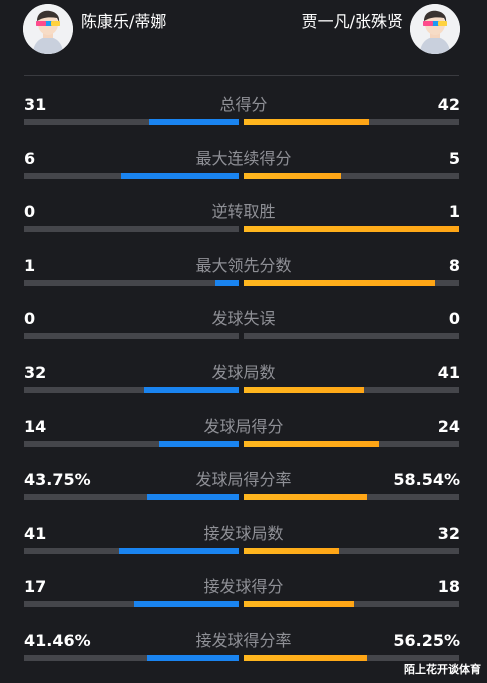  Describe the element at coordinates (448, 426) in the screenshot. I see `stat-right-value: 24` at that location.